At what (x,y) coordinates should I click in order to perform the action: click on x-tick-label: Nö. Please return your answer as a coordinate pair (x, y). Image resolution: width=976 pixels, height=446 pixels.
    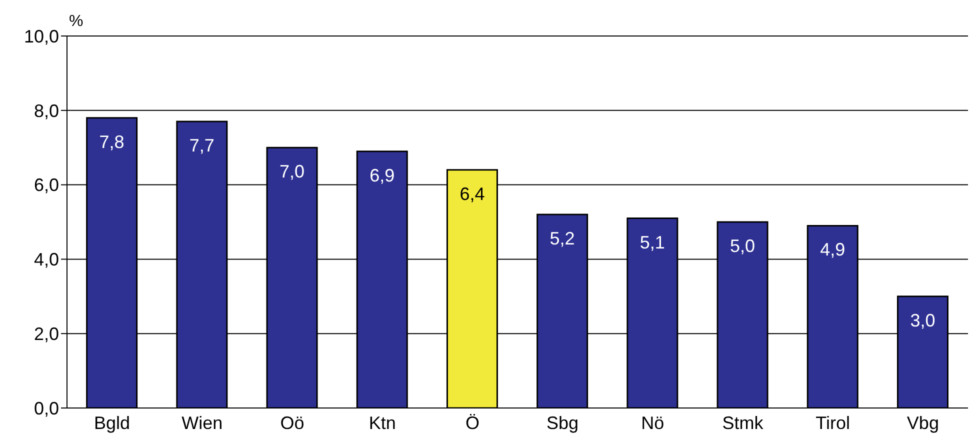
    Looking at the image, I should click on (652, 422).